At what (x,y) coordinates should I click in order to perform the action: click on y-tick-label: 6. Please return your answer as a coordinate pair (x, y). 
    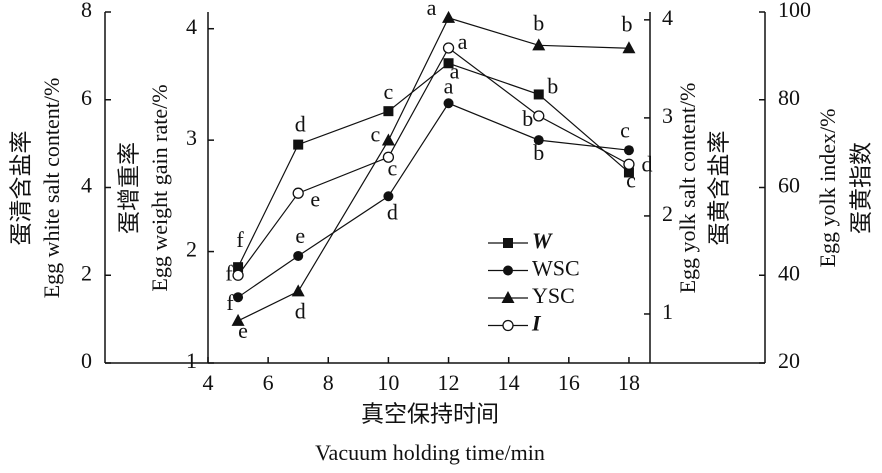
    Looking at the image, I should click on (86, 97).